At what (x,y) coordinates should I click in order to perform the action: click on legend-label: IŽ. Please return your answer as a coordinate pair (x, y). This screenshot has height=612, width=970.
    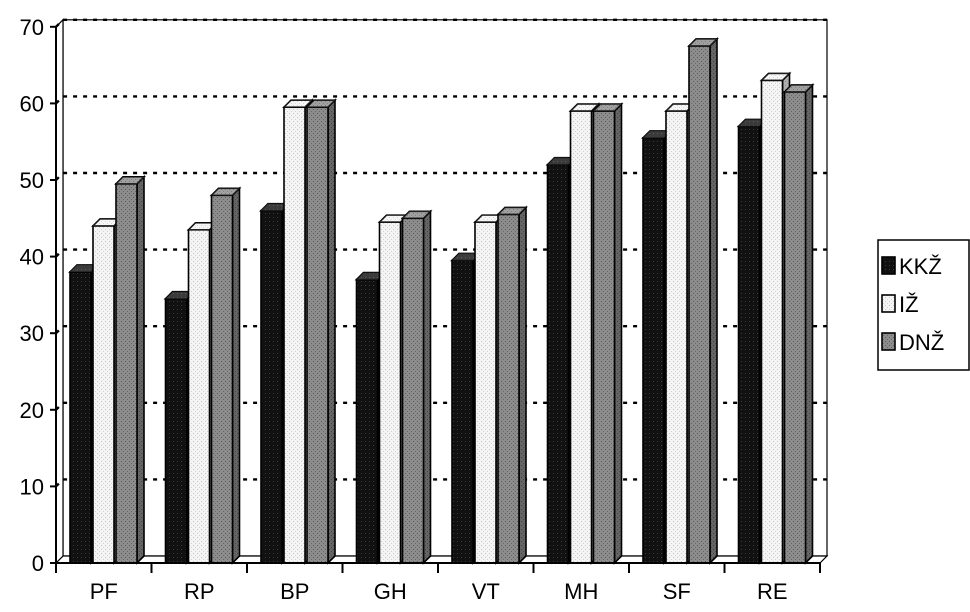
    Looking at the image, I should click on (909, 304).